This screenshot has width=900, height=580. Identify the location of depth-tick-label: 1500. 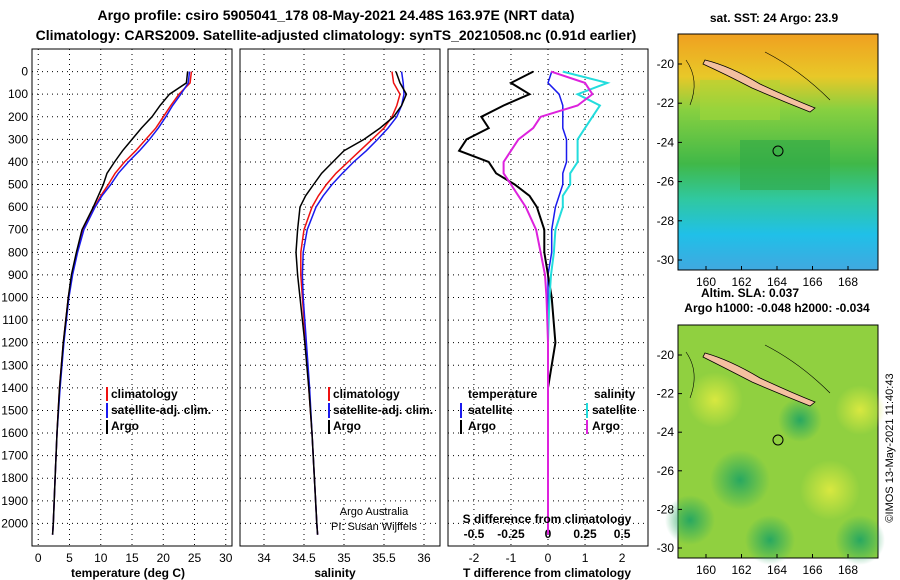
(14, 410).